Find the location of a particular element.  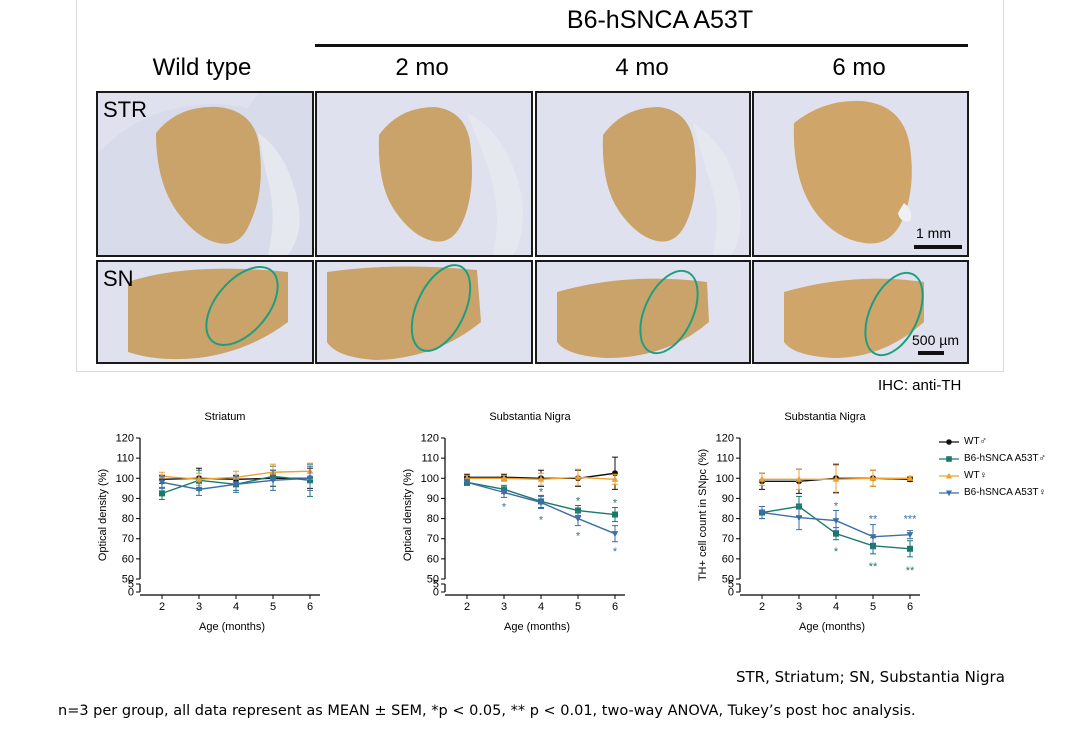

legend-label: B6-hSNCA A53T♀ is located at coordinates (1005, 492).